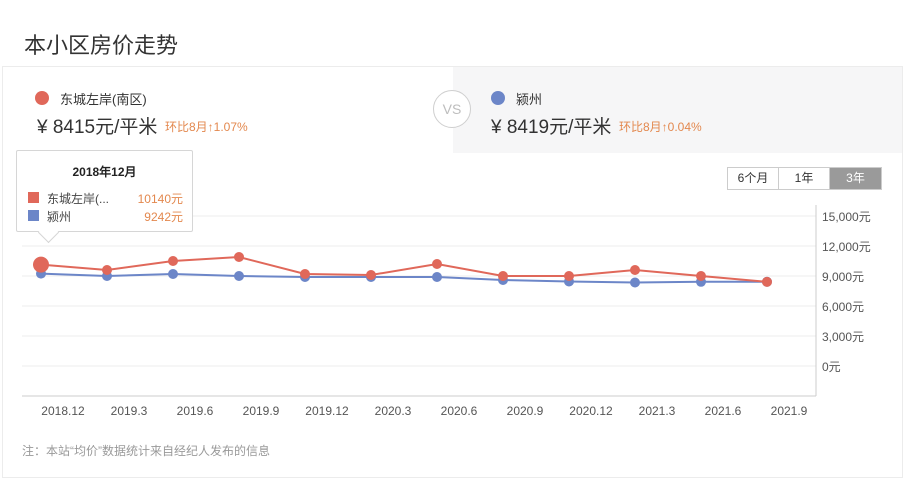 Image resolution: width=905 pixels, height=483 pixels. Describe the element at coordinates (63, 411) in the screenshot. I see `x-tick-label: 2018.12` at that location.